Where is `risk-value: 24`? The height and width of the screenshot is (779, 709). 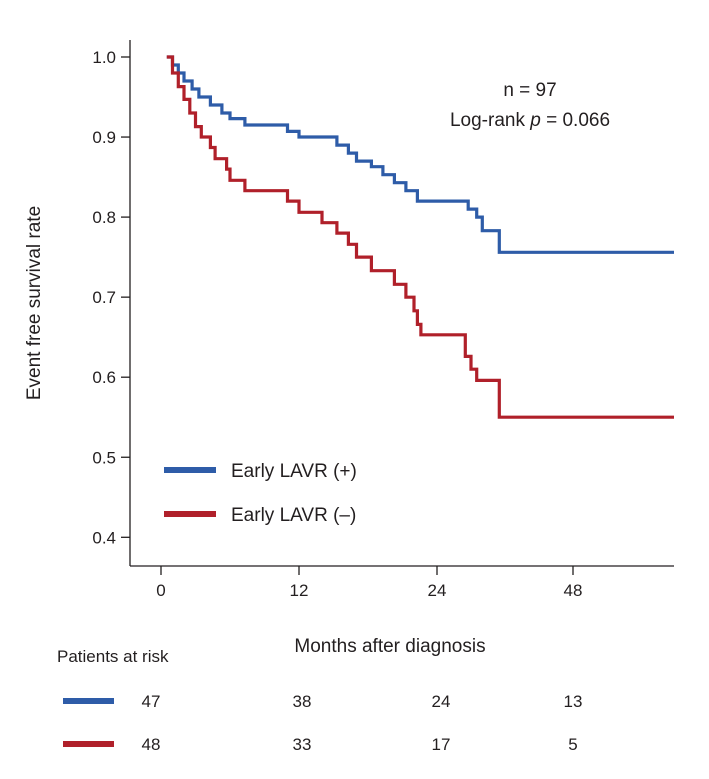
risk-value: 24 is located at coordinates (441, 701).